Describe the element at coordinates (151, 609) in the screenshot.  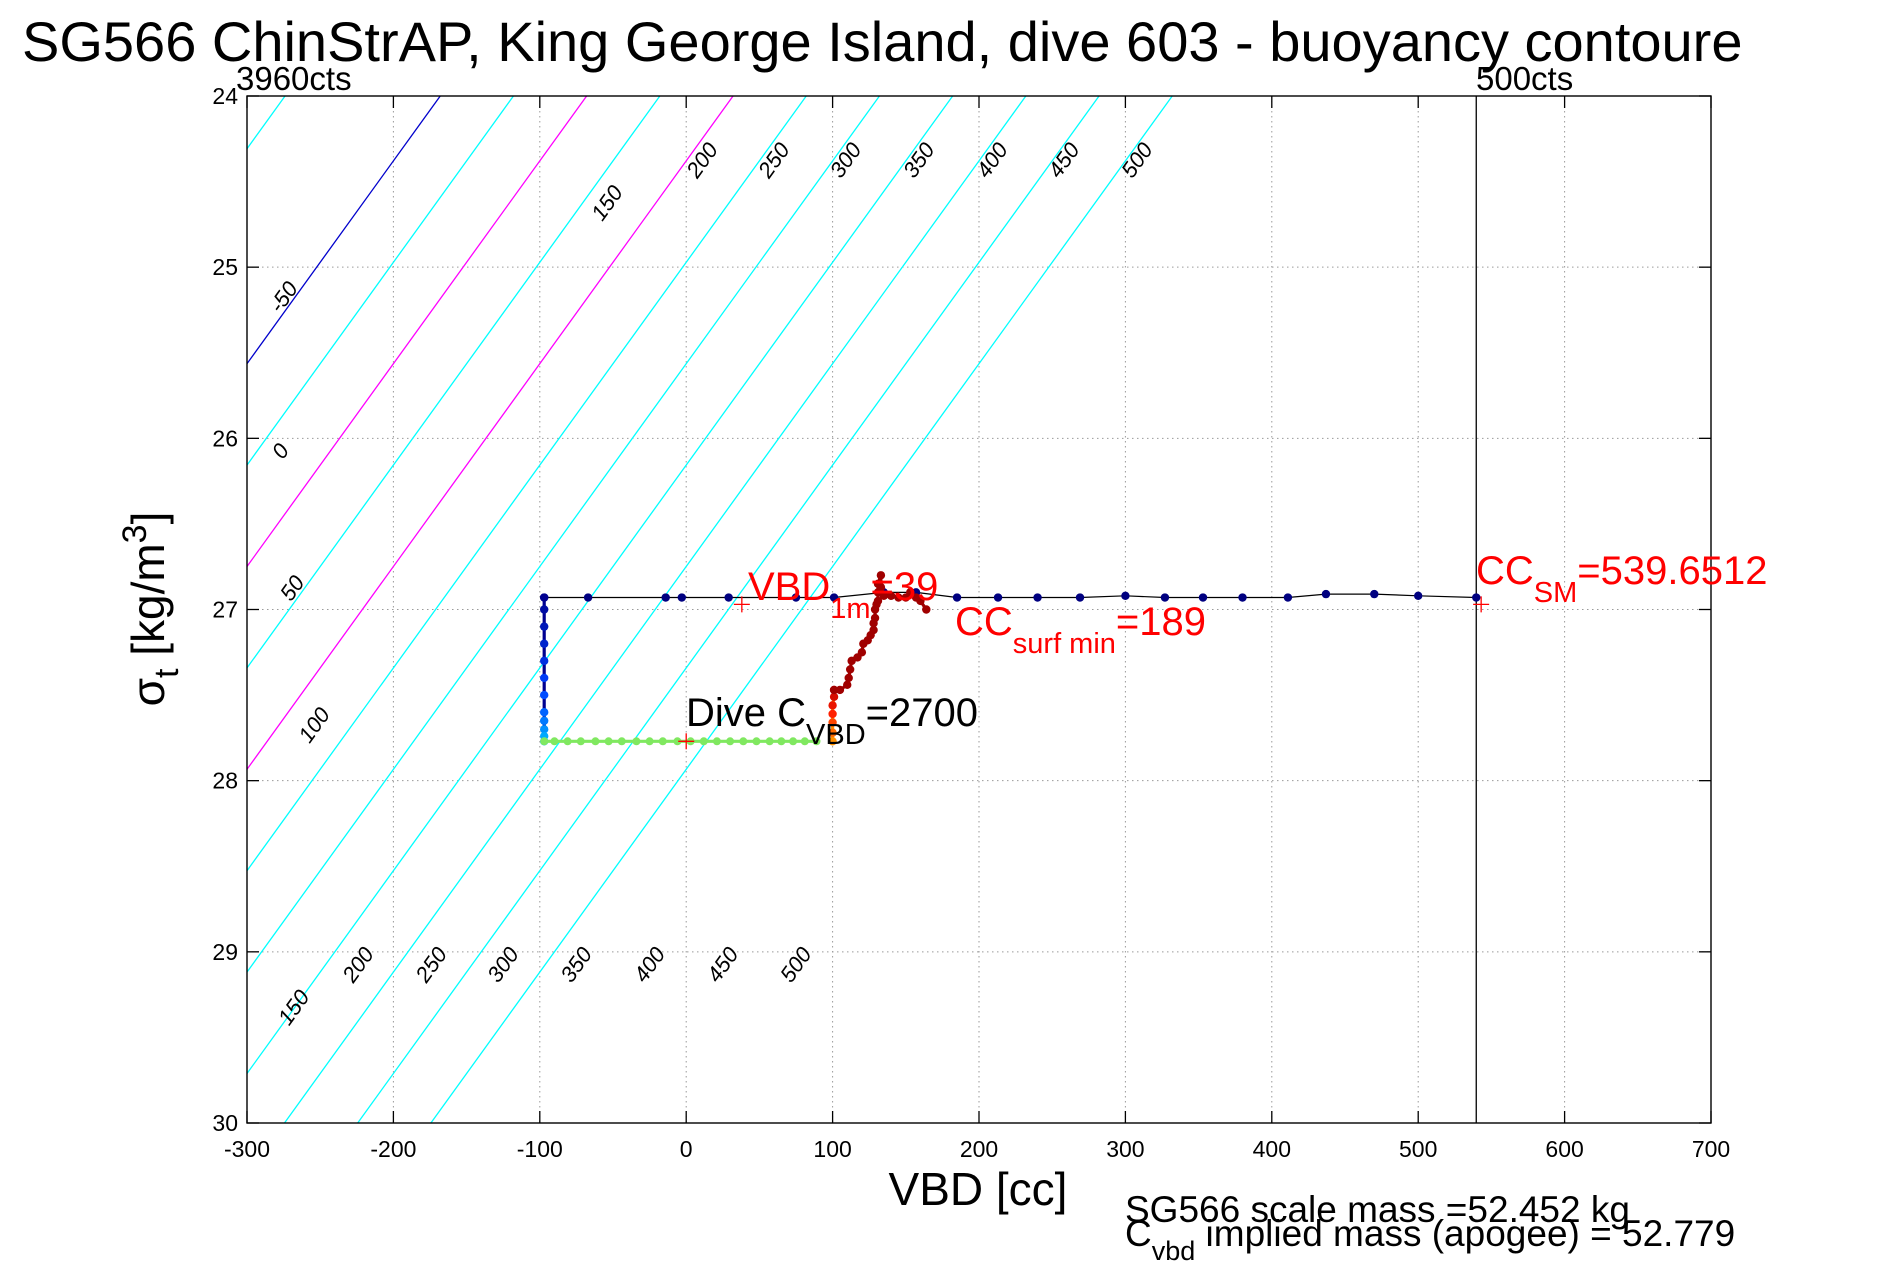
I see `y-axis-label: σt [kg/m3]` at that location.